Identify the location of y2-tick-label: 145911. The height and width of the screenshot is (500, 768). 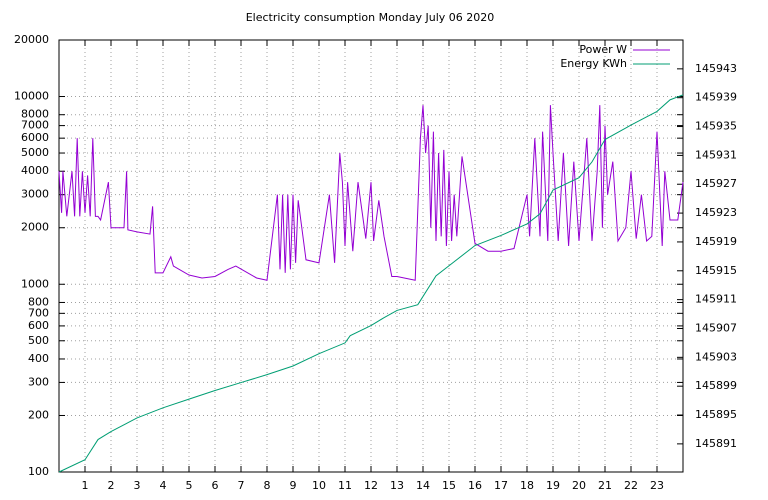
(716, 299).